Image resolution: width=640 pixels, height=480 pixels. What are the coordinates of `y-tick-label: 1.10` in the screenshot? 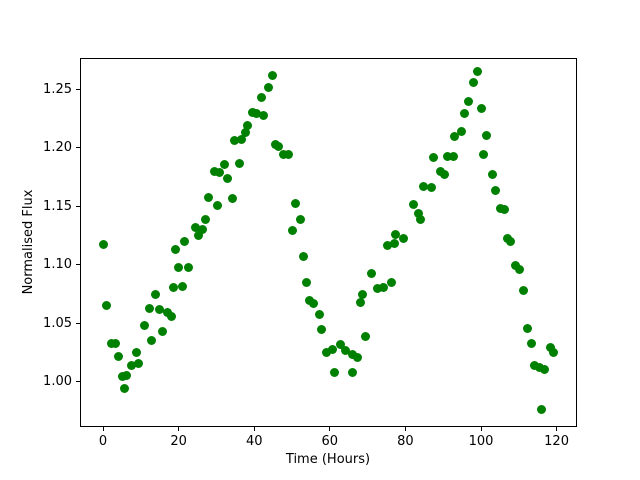 It's located at (57, 265).